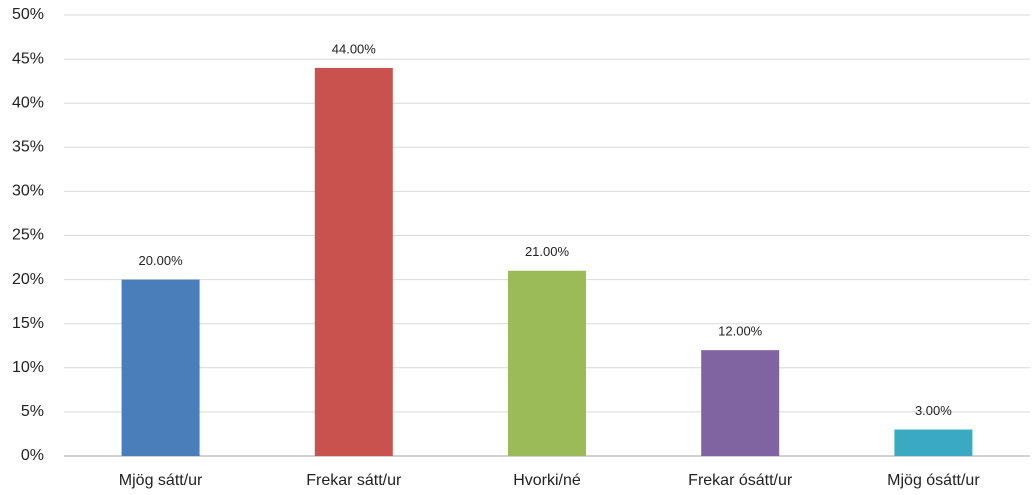  Describe the element at coordinates (161, 260) in the screenshot. I see `value-label: 20.00%` at that location.